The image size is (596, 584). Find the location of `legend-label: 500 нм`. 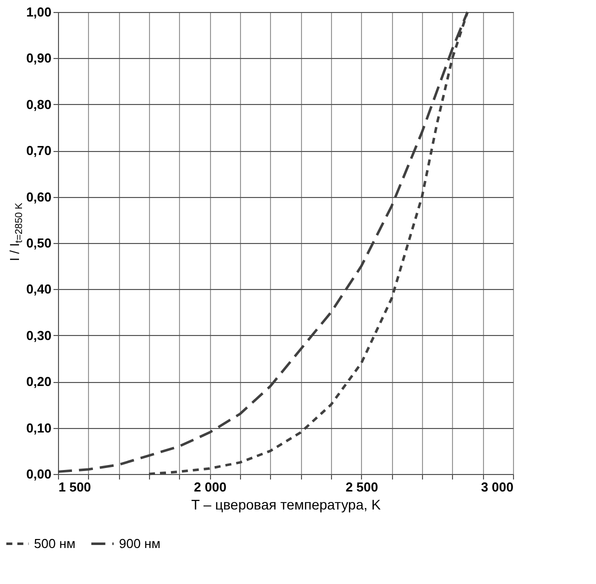

legend-label: 500 нм is located at coordinates (55, 543).